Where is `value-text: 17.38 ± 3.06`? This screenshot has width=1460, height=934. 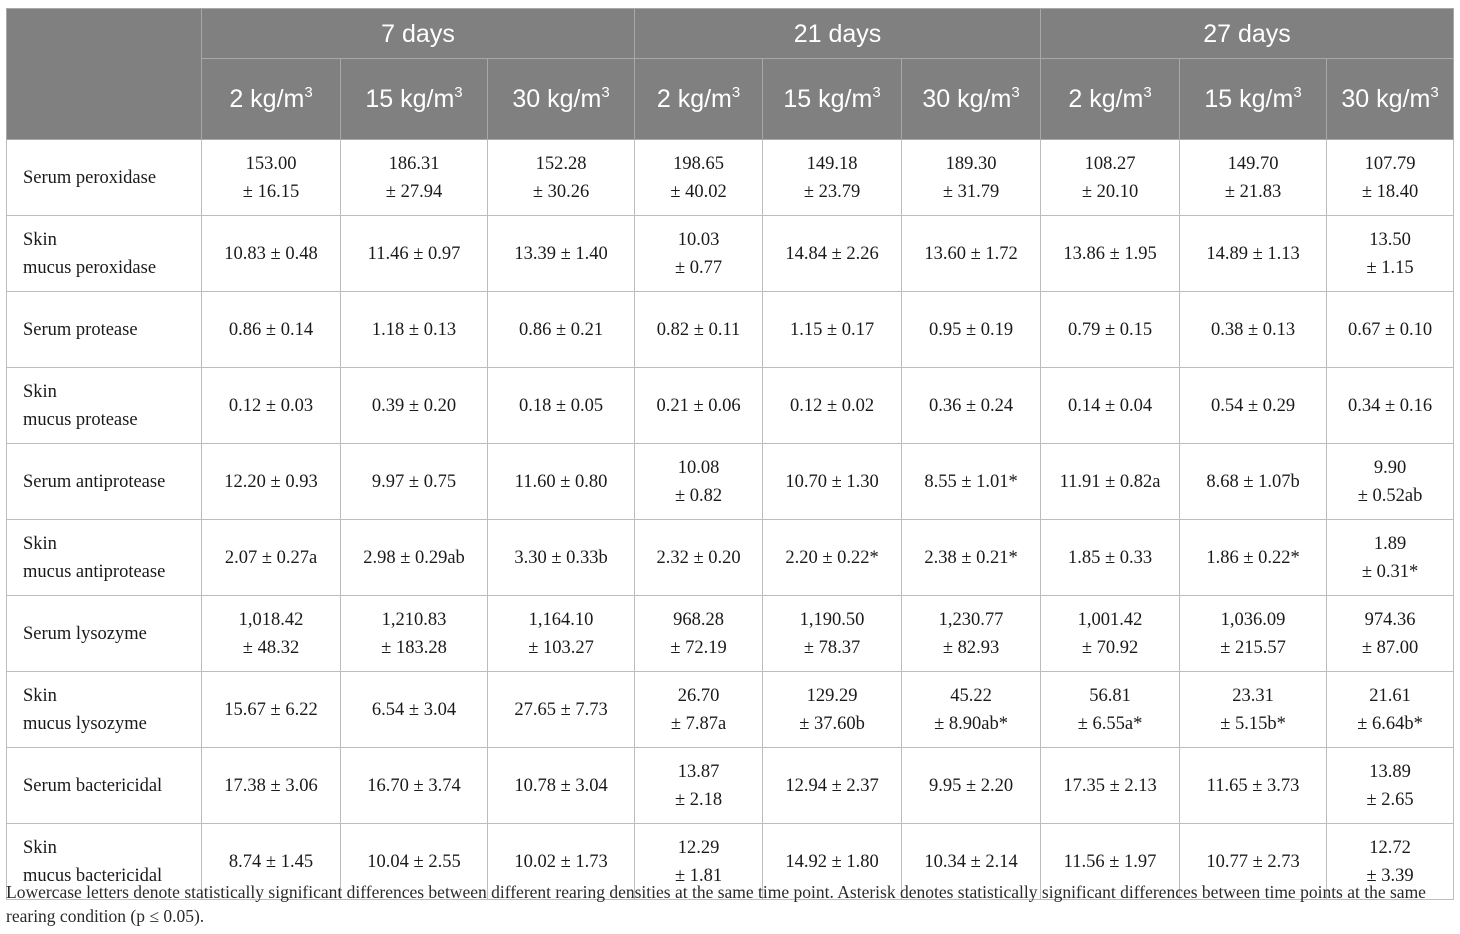 value-text: 17.38 ± 3.06 is located at coordinates (271, 785).